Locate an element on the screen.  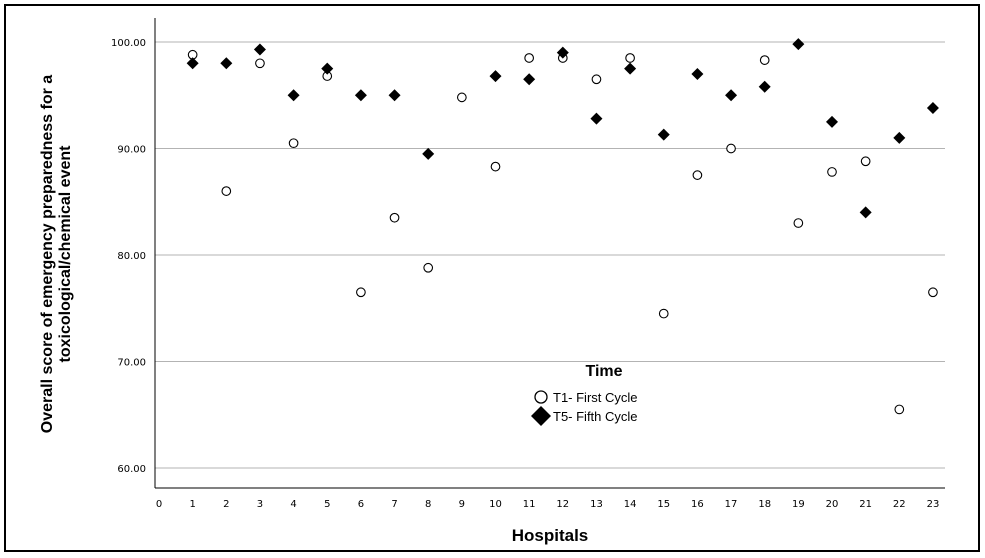
x-tick-label: 21 is located at coordinates (865, 504).